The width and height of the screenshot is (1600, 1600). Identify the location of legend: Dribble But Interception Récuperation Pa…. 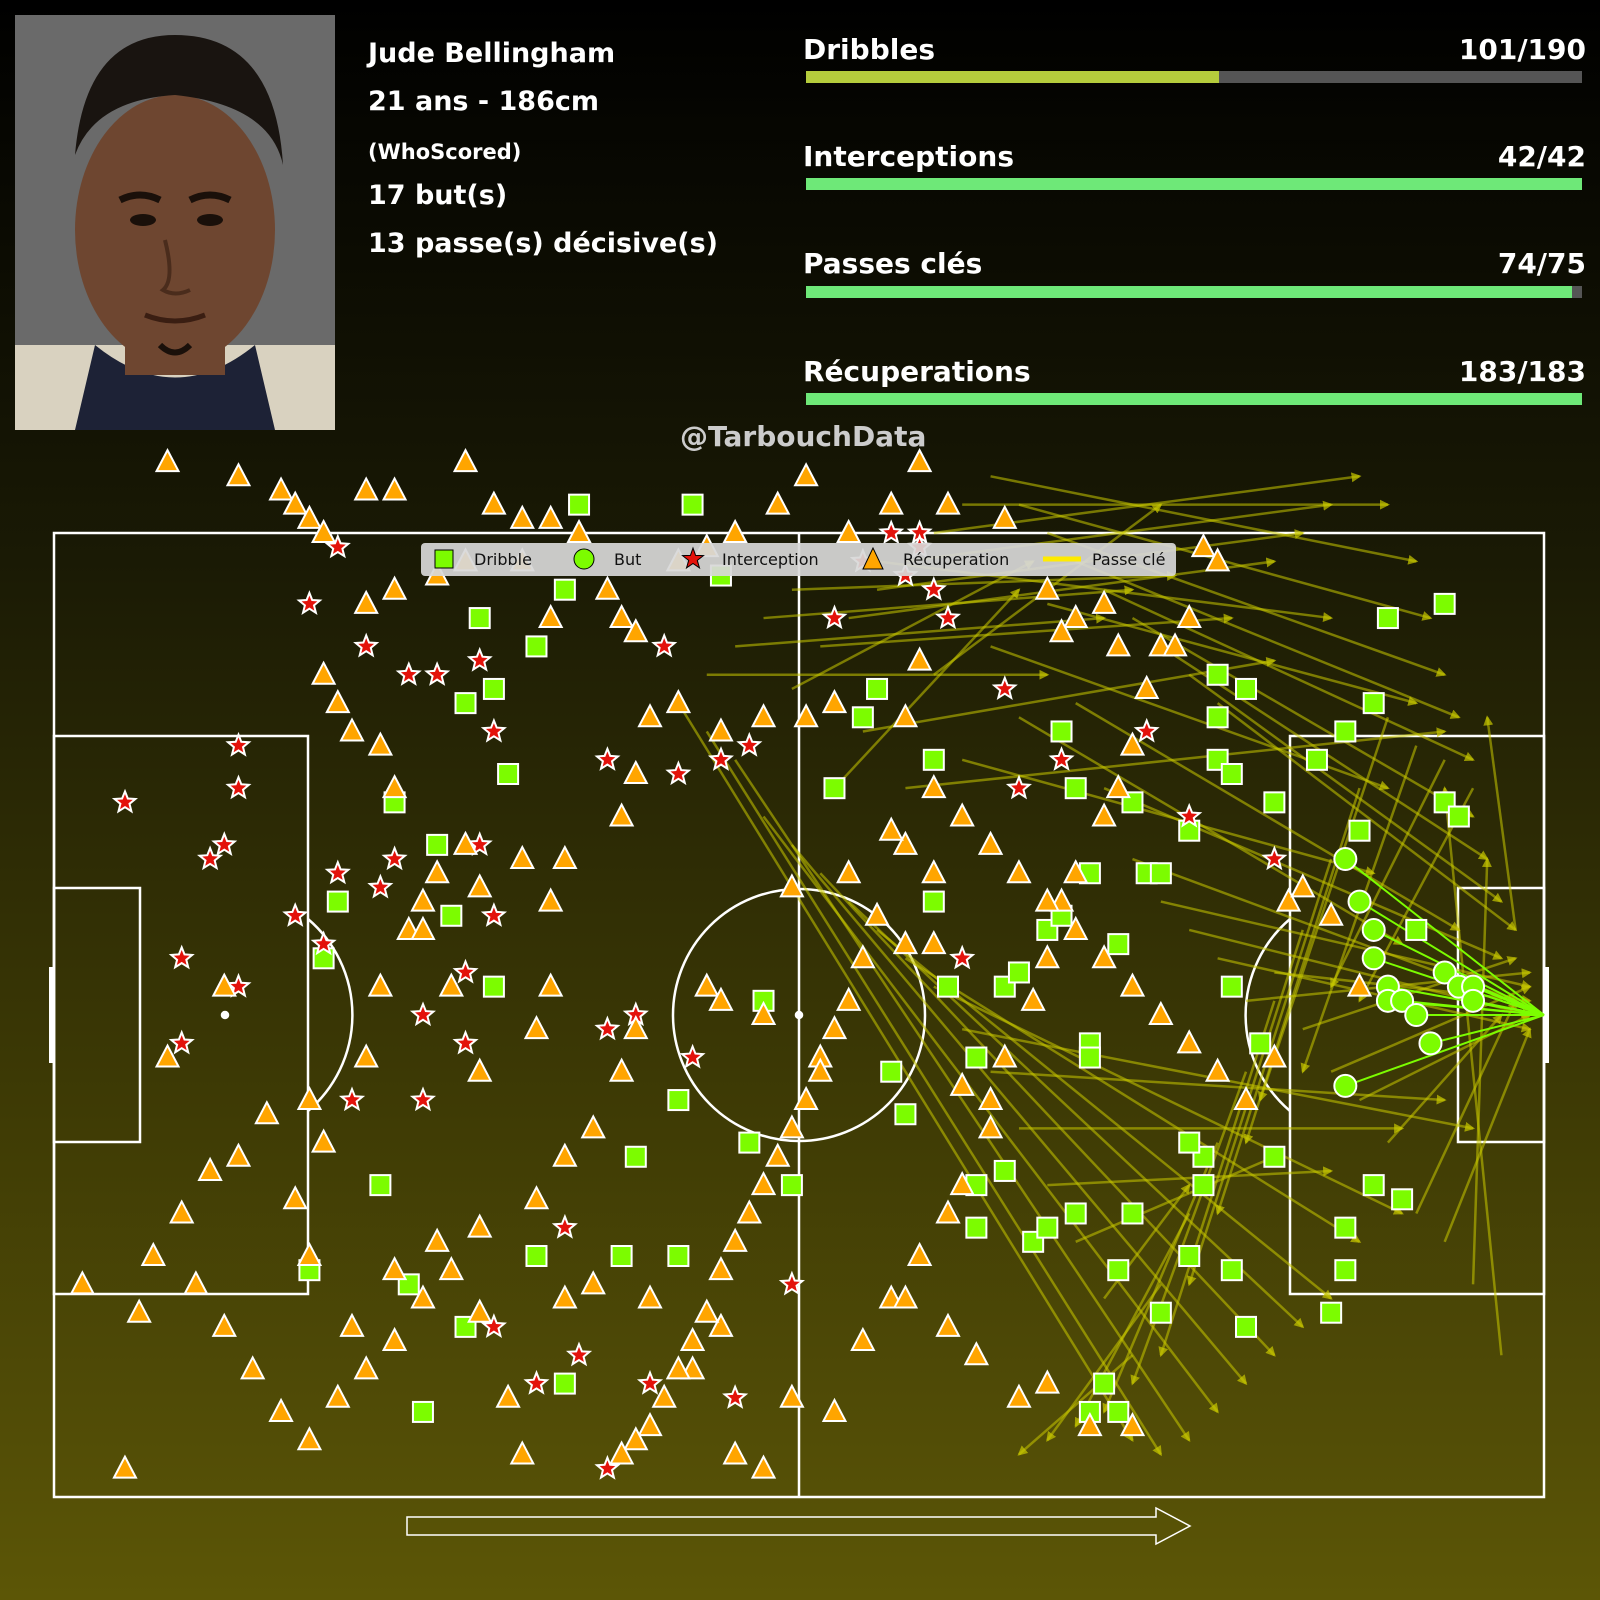
(798, 559).